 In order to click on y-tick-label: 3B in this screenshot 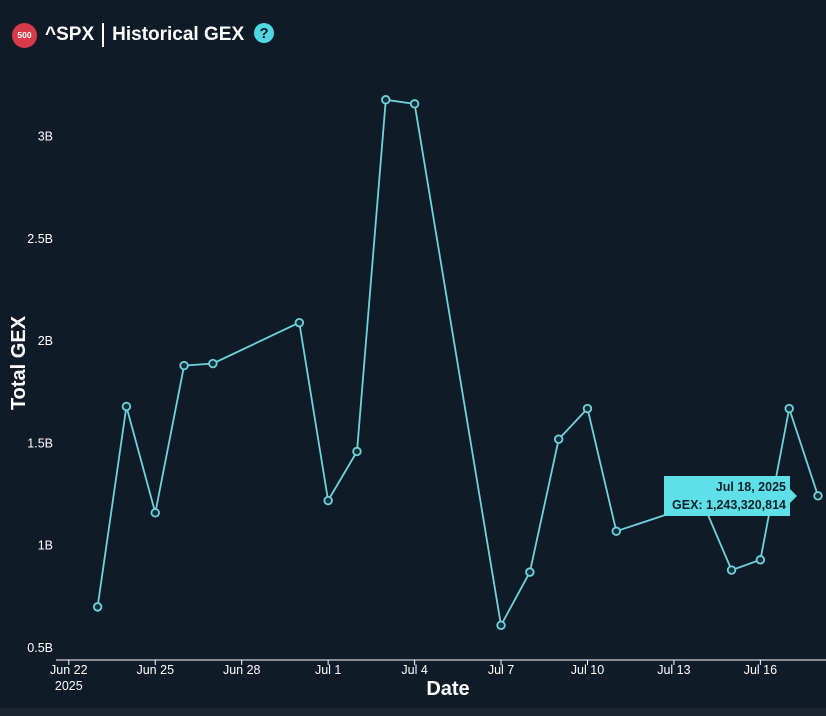, I will do `click(45, 137)`.